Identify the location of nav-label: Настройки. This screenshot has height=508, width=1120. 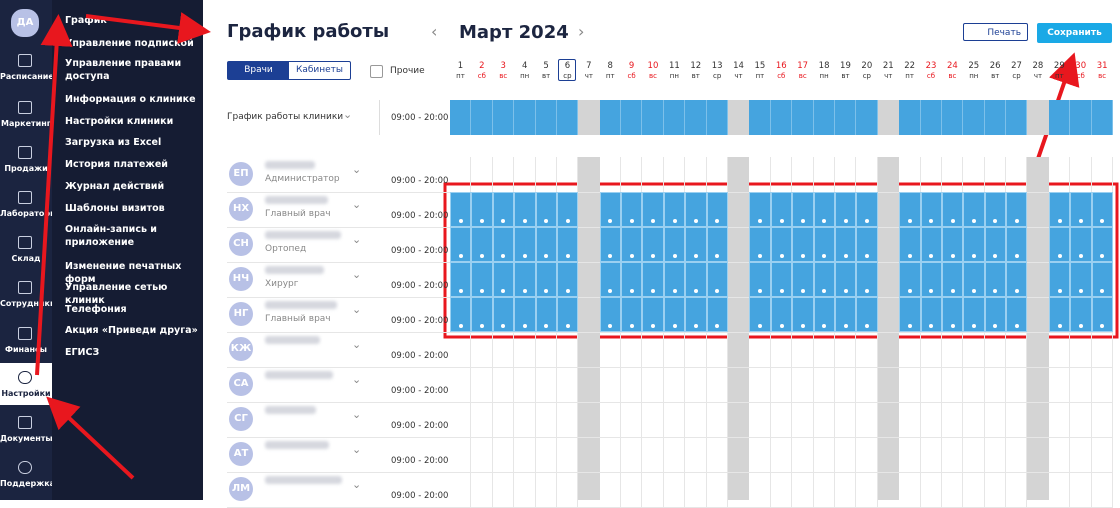
(26, 393).